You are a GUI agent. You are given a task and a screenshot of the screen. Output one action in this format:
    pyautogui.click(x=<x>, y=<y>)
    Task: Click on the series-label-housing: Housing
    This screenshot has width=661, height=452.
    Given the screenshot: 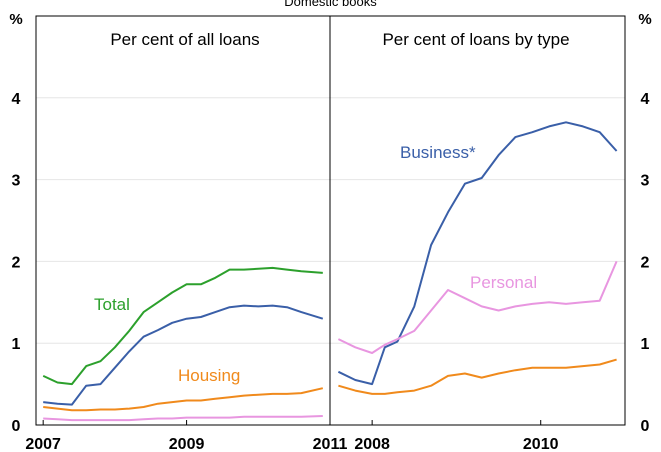 What is the action you would take?
    pyautogui.click(x=209, y=375)
    